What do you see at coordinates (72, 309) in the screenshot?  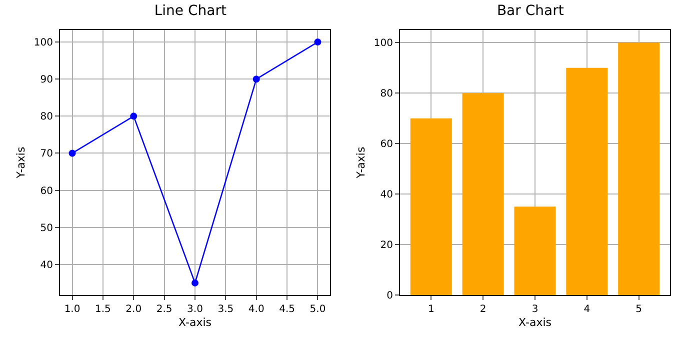 I see `x-tick-label: 1.0` at bounding box center [72, 309].